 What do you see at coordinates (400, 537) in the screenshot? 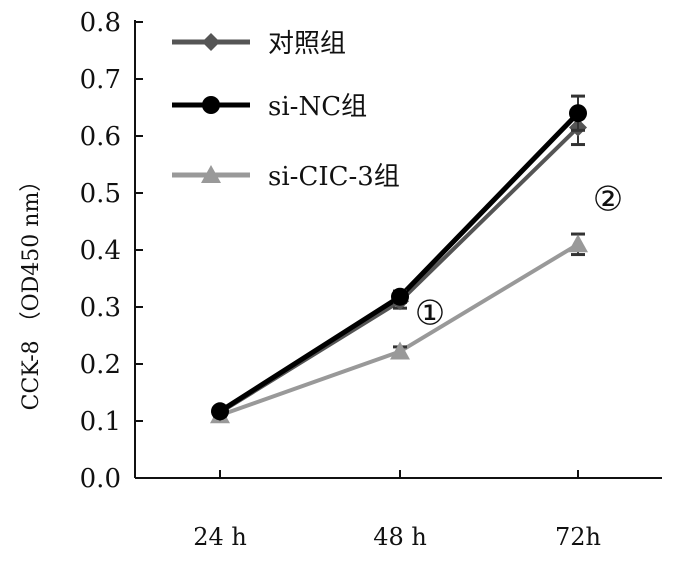
I see `x-tick-label: 48 h` at bounding box center [400, 537].